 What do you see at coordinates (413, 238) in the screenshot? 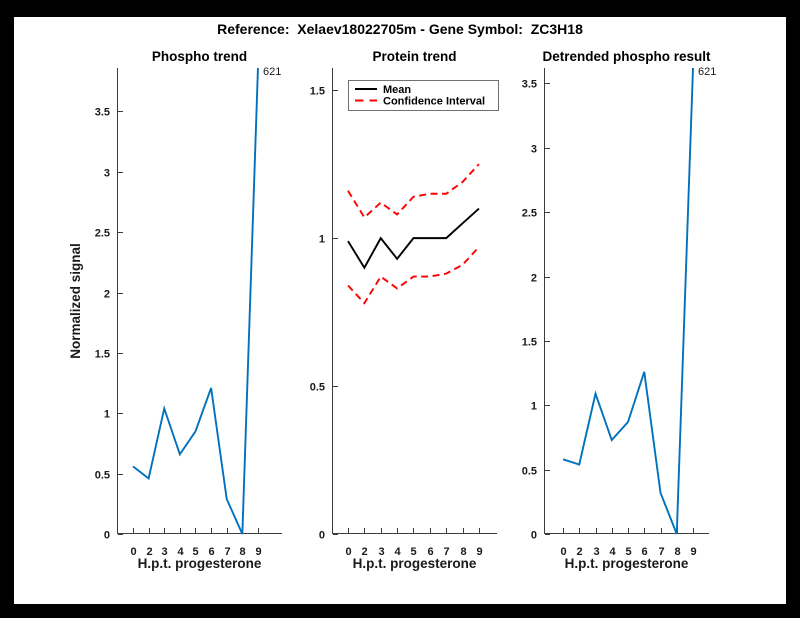
I see `series-mean` at bounding box center [413, 238].